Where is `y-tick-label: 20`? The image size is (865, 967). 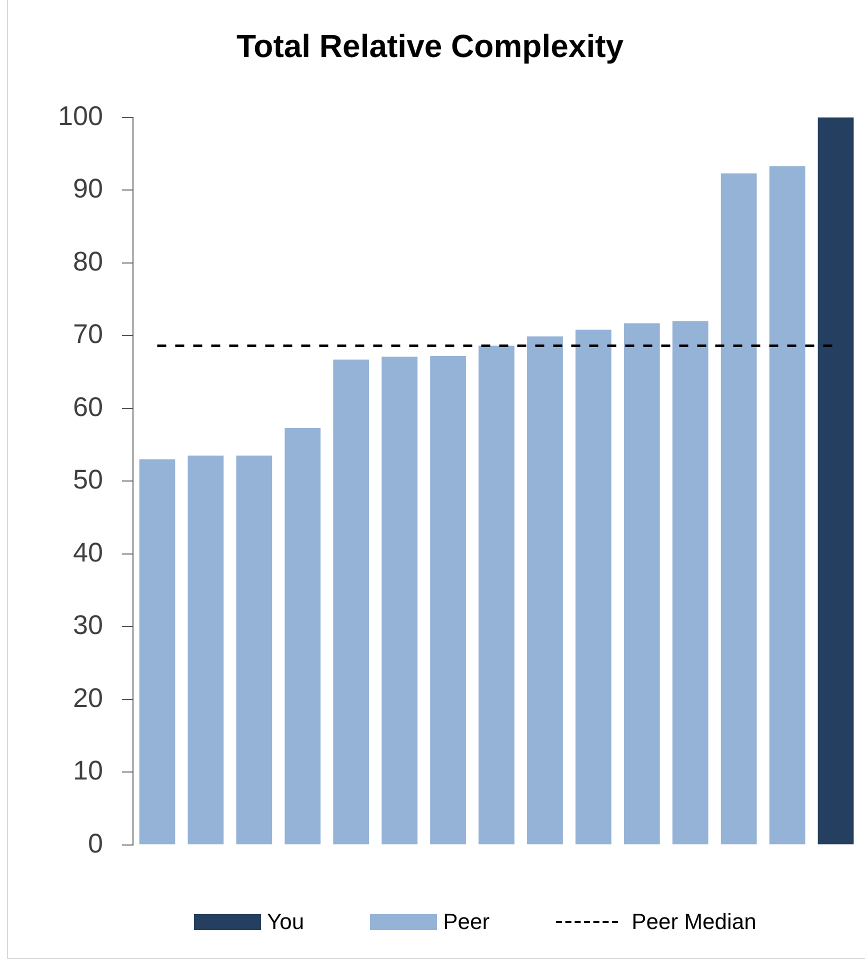
y-tick-label: 20 is located at coordinates (87, 697).